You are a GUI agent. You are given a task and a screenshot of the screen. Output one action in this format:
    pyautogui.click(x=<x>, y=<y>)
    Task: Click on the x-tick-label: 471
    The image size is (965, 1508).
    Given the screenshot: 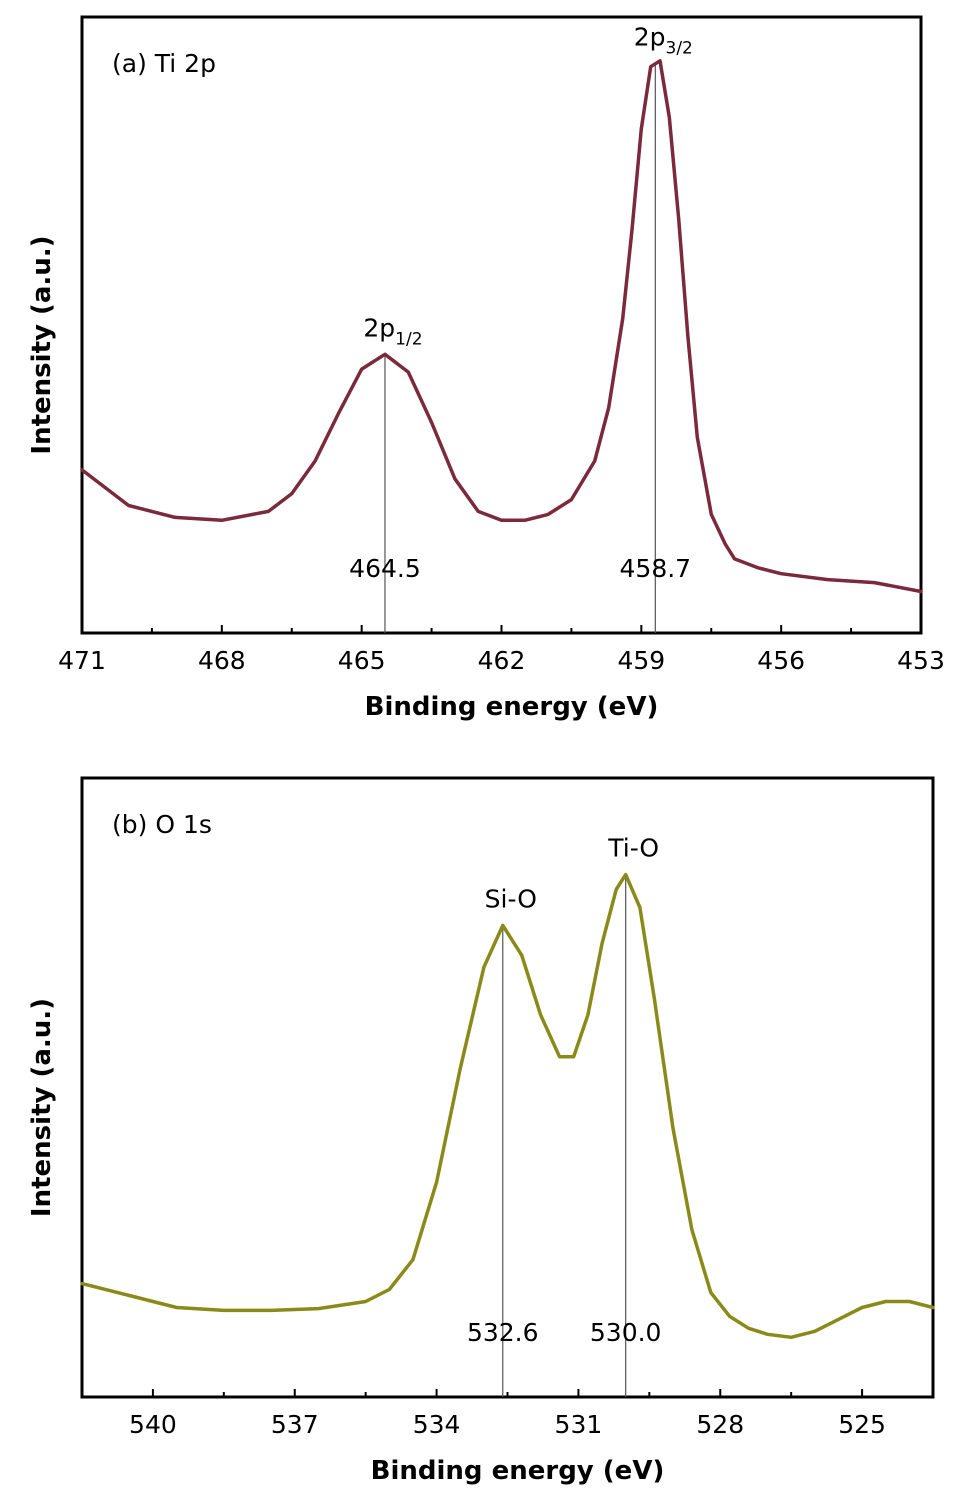 What is the action you would take?
    pyautogui.click(x=82, y=660)
    